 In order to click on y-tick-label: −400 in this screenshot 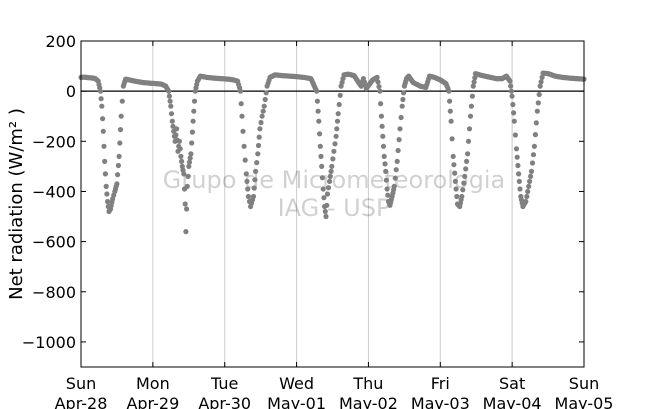, I will do `click(54, 191)`.